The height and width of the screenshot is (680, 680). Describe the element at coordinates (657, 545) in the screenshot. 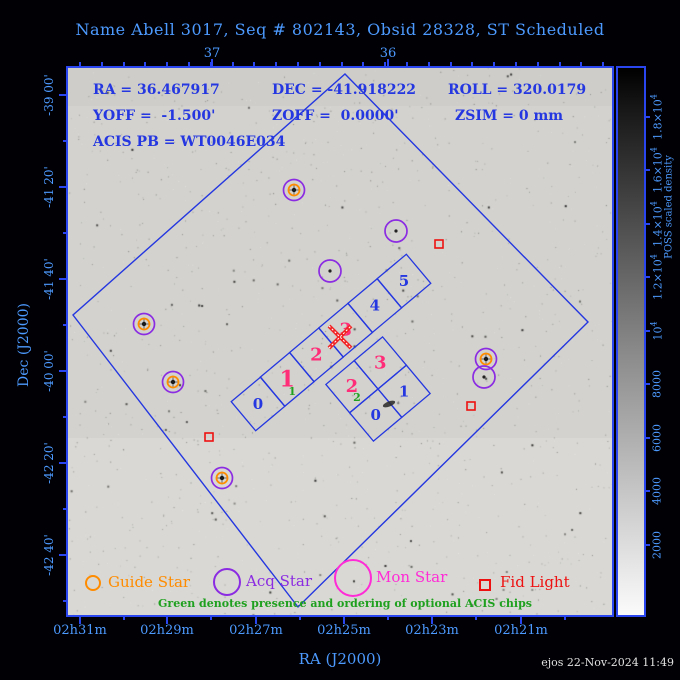

I see `colorbar-tick-label: 2000` at that location.